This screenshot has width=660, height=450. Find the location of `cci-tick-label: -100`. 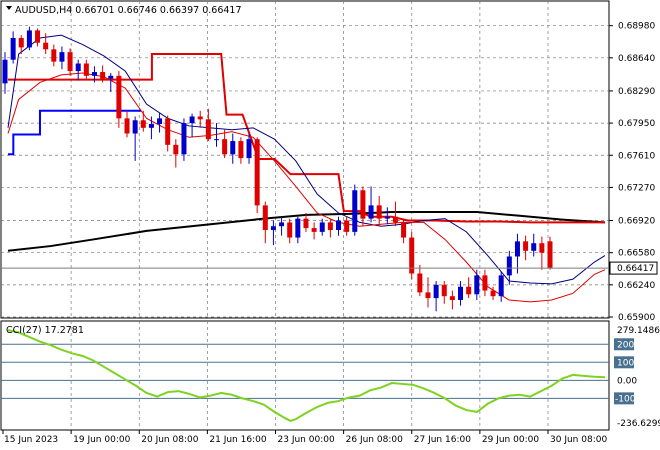

cci-tick-label: -100 is located at coordinates (625, 399).